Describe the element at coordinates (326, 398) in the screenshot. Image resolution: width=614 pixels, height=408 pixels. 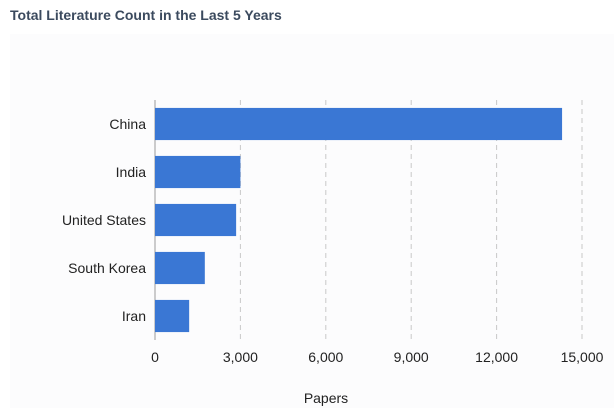
I see `x-axis-title: Papers` at that location.